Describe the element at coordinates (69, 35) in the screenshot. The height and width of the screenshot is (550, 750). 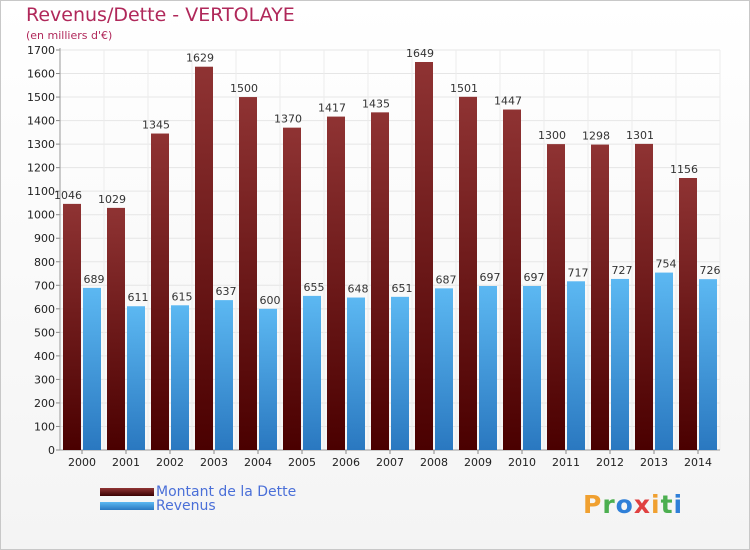
I see `chart-subtitle: (en milliers d'€)` at that location.